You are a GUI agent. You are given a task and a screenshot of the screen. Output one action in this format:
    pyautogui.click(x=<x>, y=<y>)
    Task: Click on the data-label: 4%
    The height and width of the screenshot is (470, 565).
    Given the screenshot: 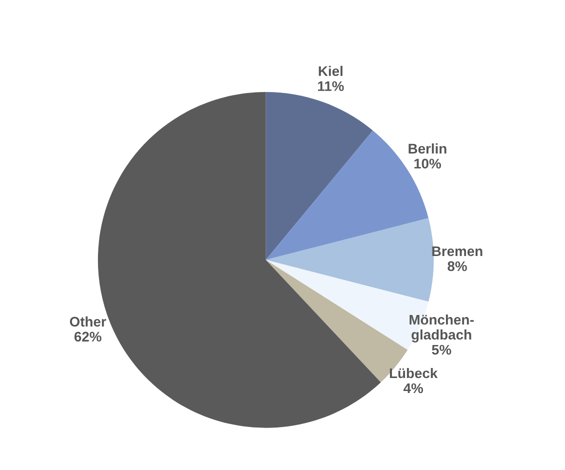 What is the action you would take?
    pyautogui.click(x=413, y=388)
    